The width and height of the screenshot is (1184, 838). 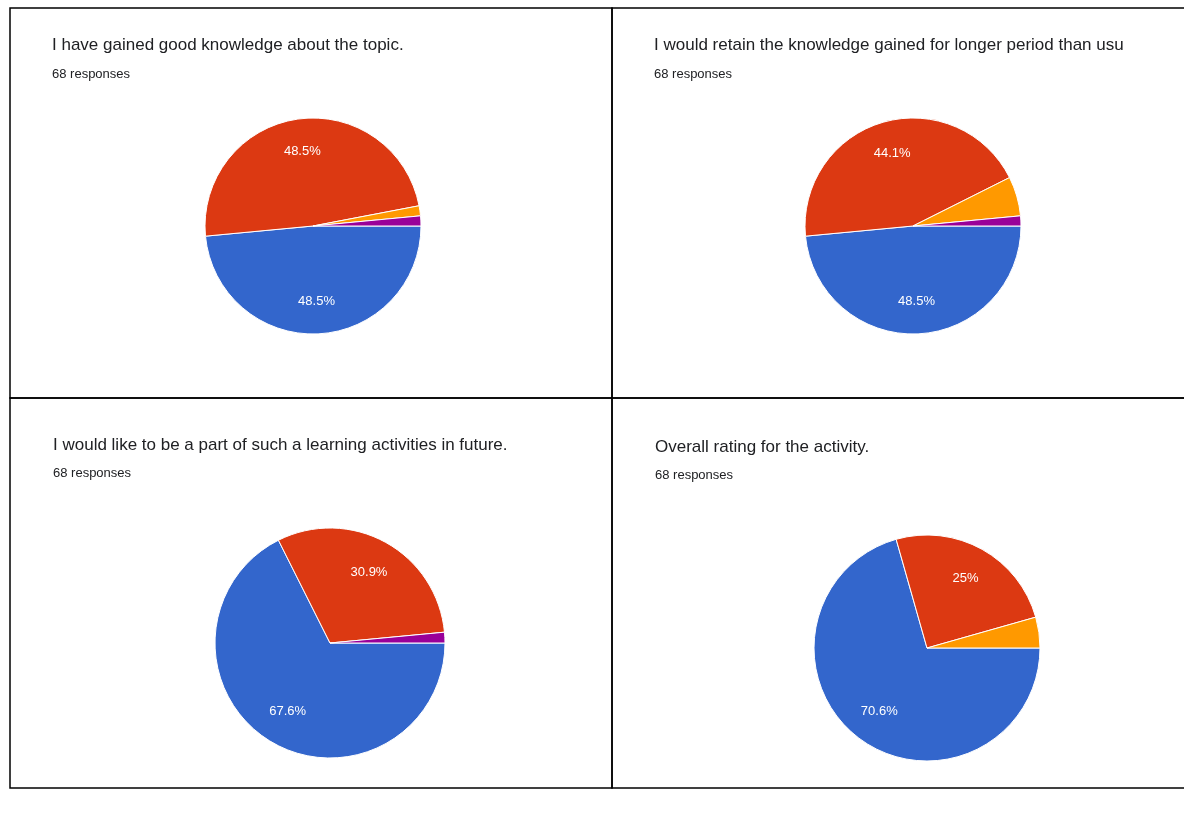 I want to click on chart-title: Overall rating for the activity., so click(x=762, y=446).